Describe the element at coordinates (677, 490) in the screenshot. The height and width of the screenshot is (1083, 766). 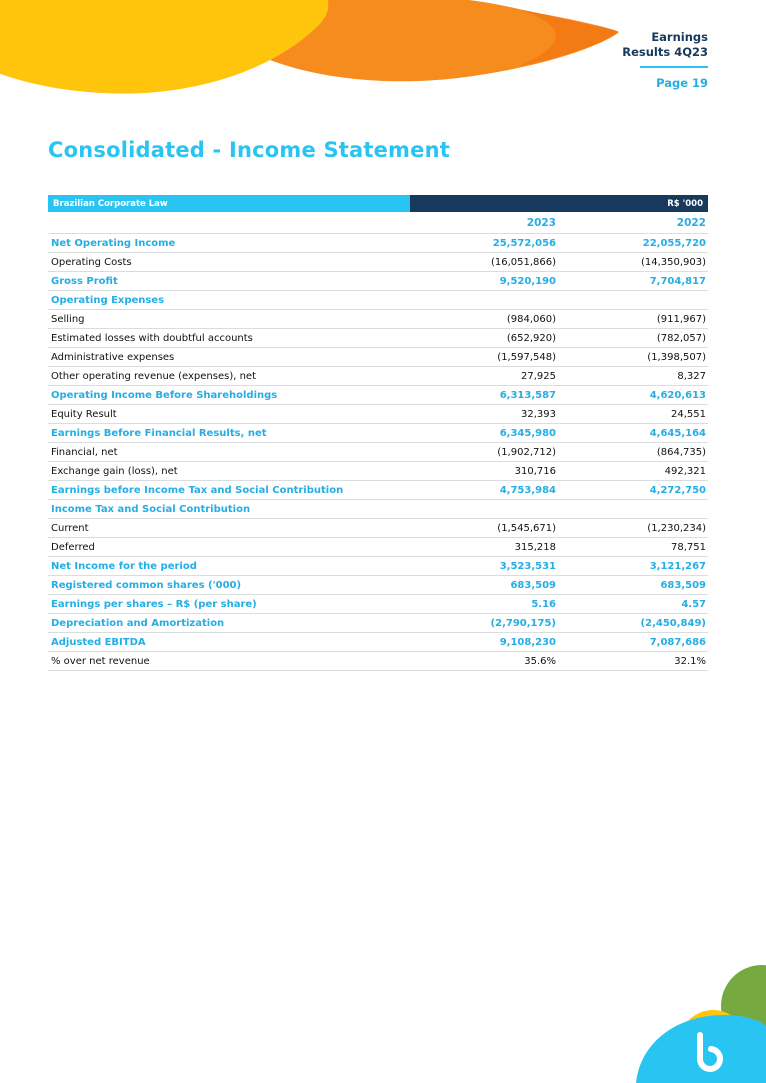
I see `row-value-2022: 4,272,750` at that location.